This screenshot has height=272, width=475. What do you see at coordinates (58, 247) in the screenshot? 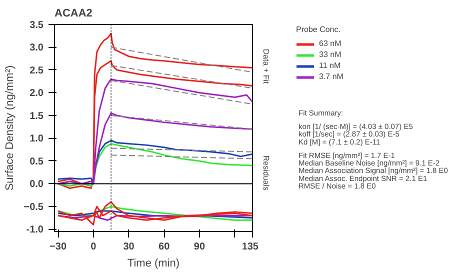
I see `x-tick-label: −30` at bounding box center [58, 247].